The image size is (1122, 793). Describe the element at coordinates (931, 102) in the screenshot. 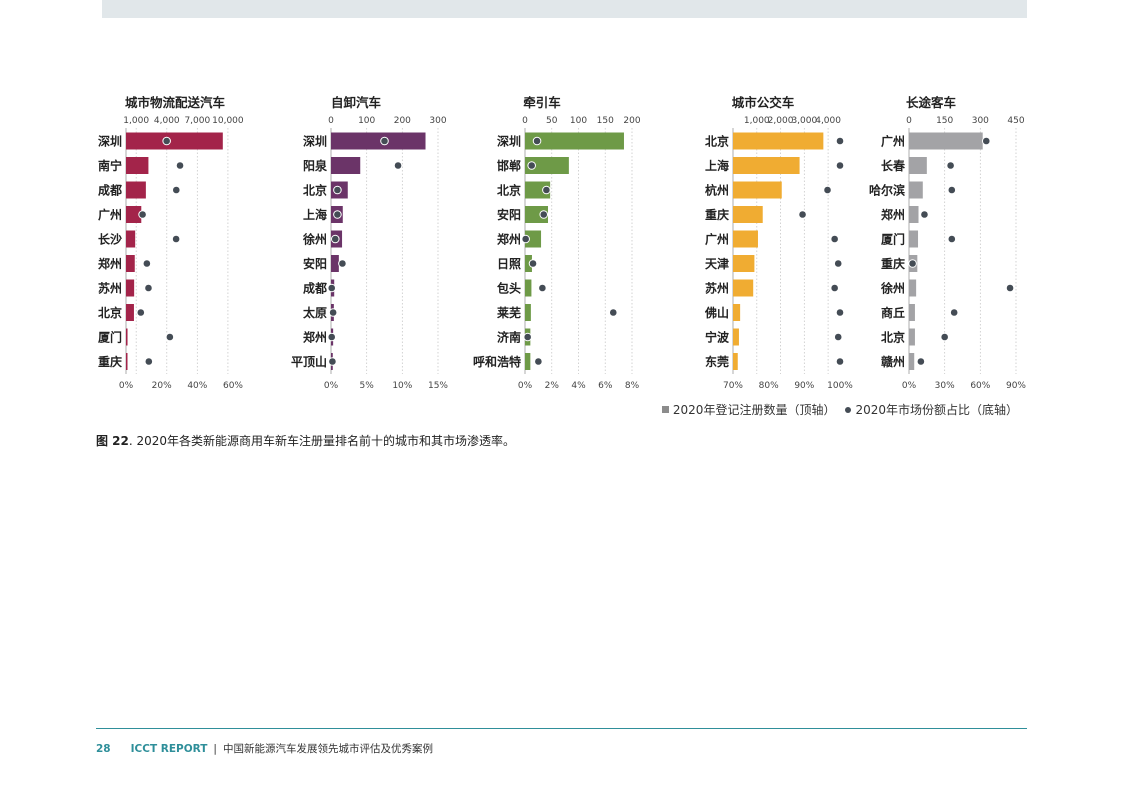

I see `chart-title: 长途客车` at that location.